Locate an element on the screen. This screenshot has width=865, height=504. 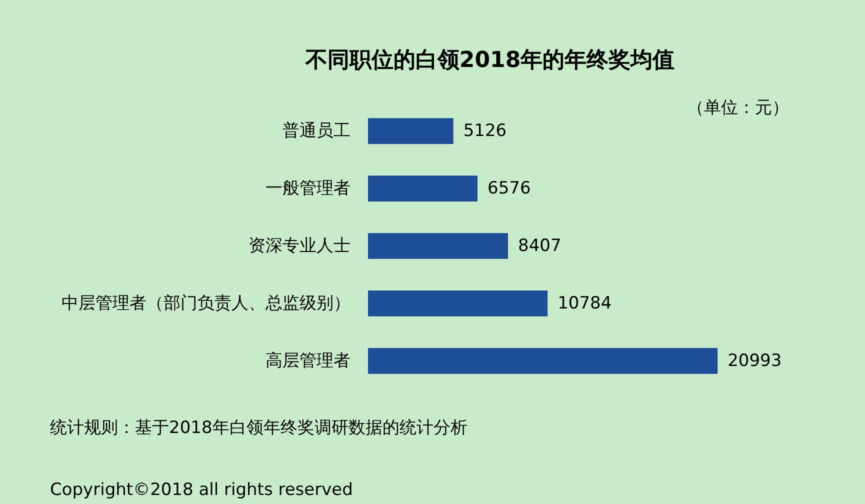
y-tick-label: 一般管理者 is located at coordinates (308, 188).